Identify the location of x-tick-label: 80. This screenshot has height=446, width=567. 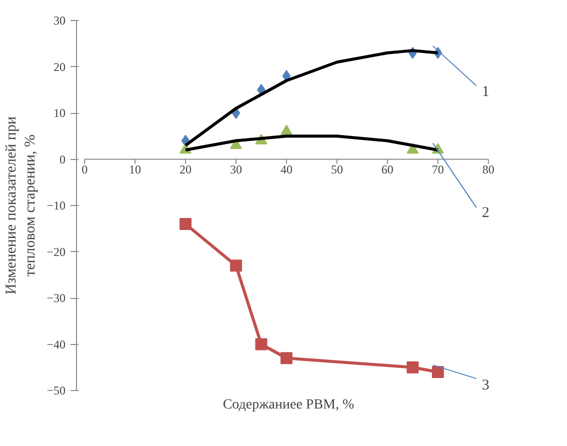
(488, 169).